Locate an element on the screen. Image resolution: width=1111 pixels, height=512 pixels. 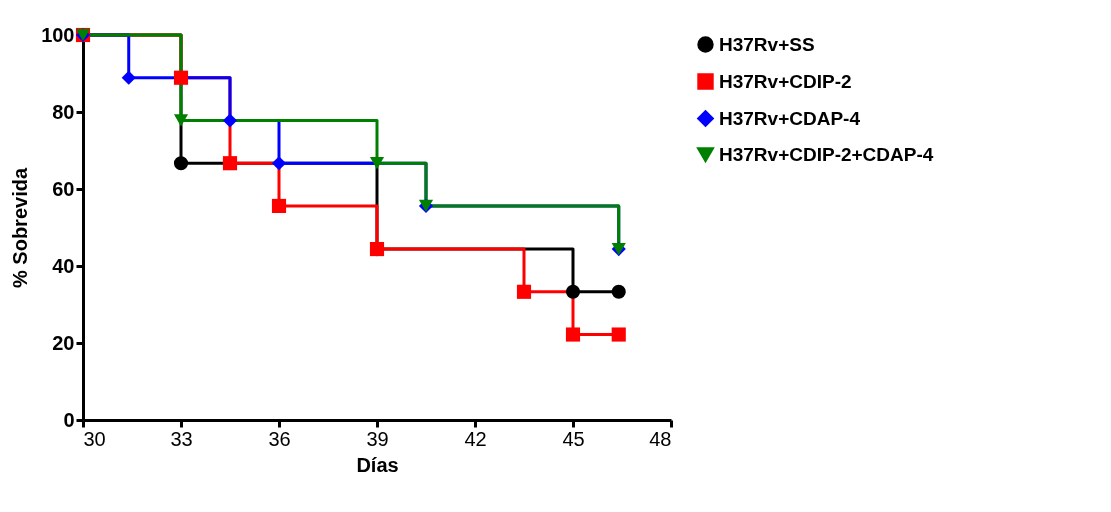
y-tick-label: 20 is located at coordinates (63, 342).